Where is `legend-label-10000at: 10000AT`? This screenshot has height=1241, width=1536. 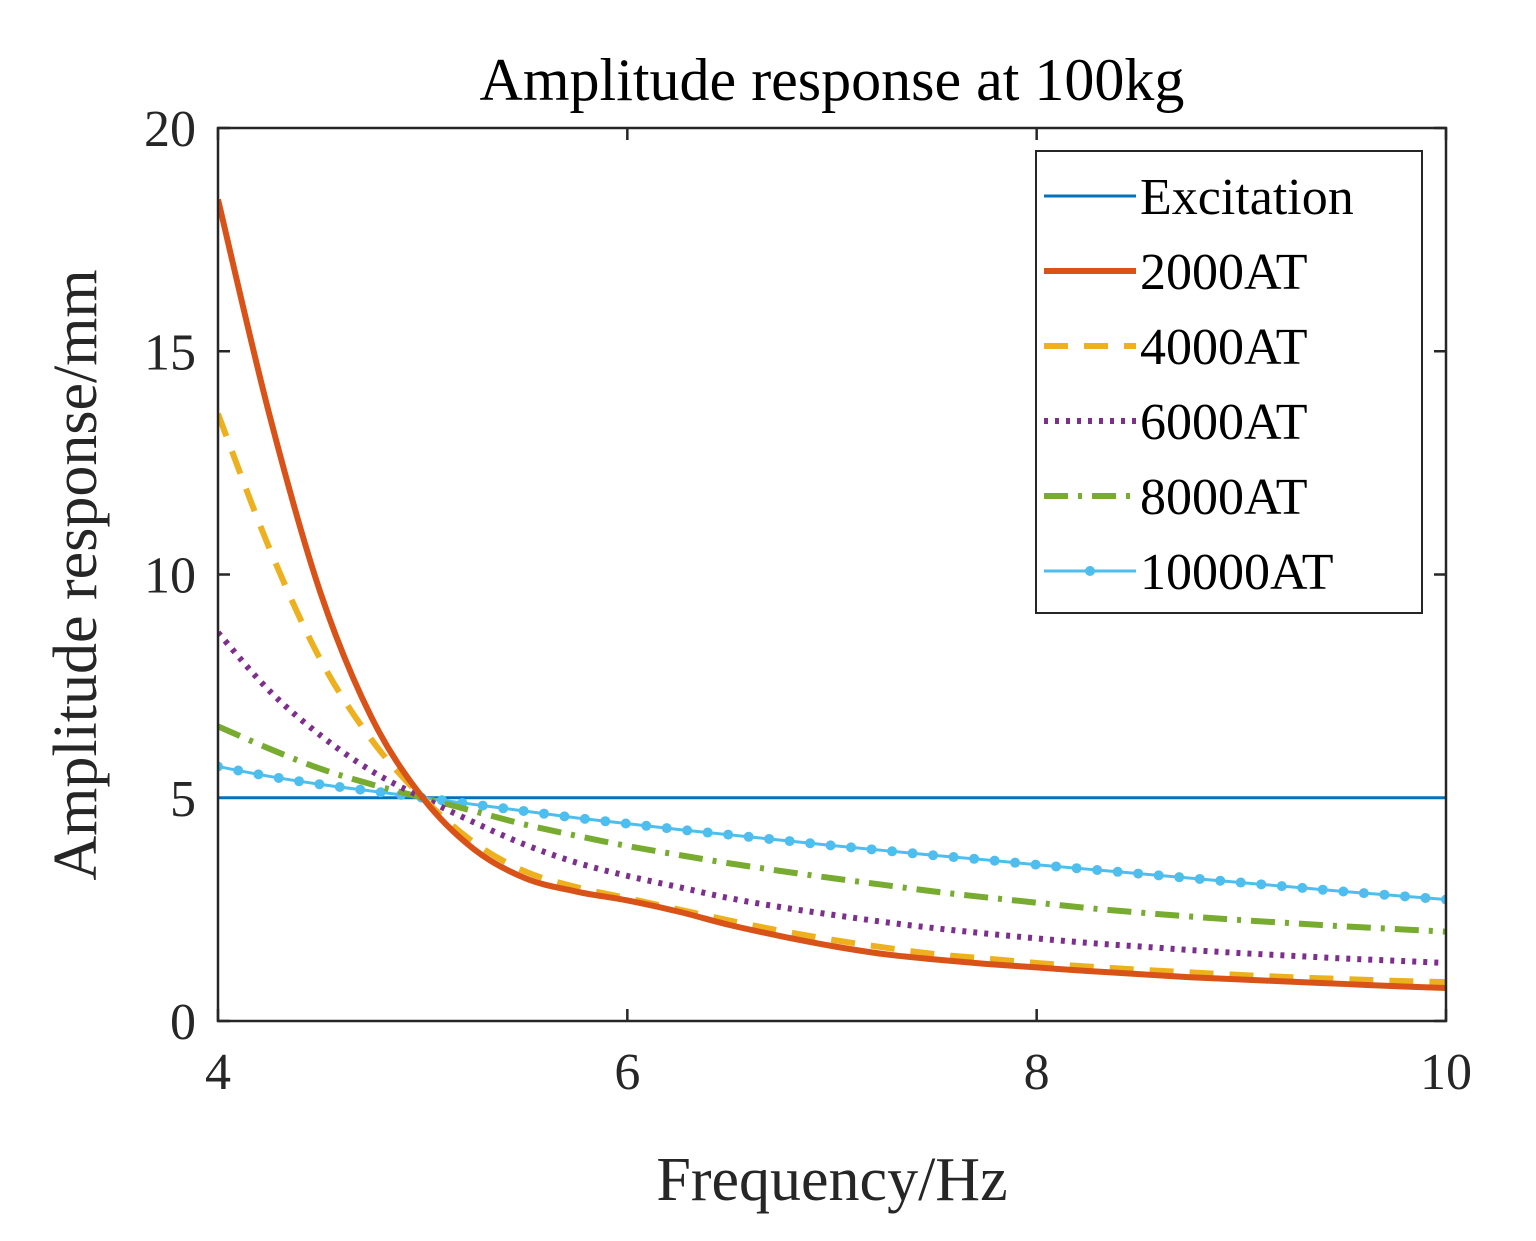 legend-label-10000at: 10000AT is located at coordinates (1237, 572).